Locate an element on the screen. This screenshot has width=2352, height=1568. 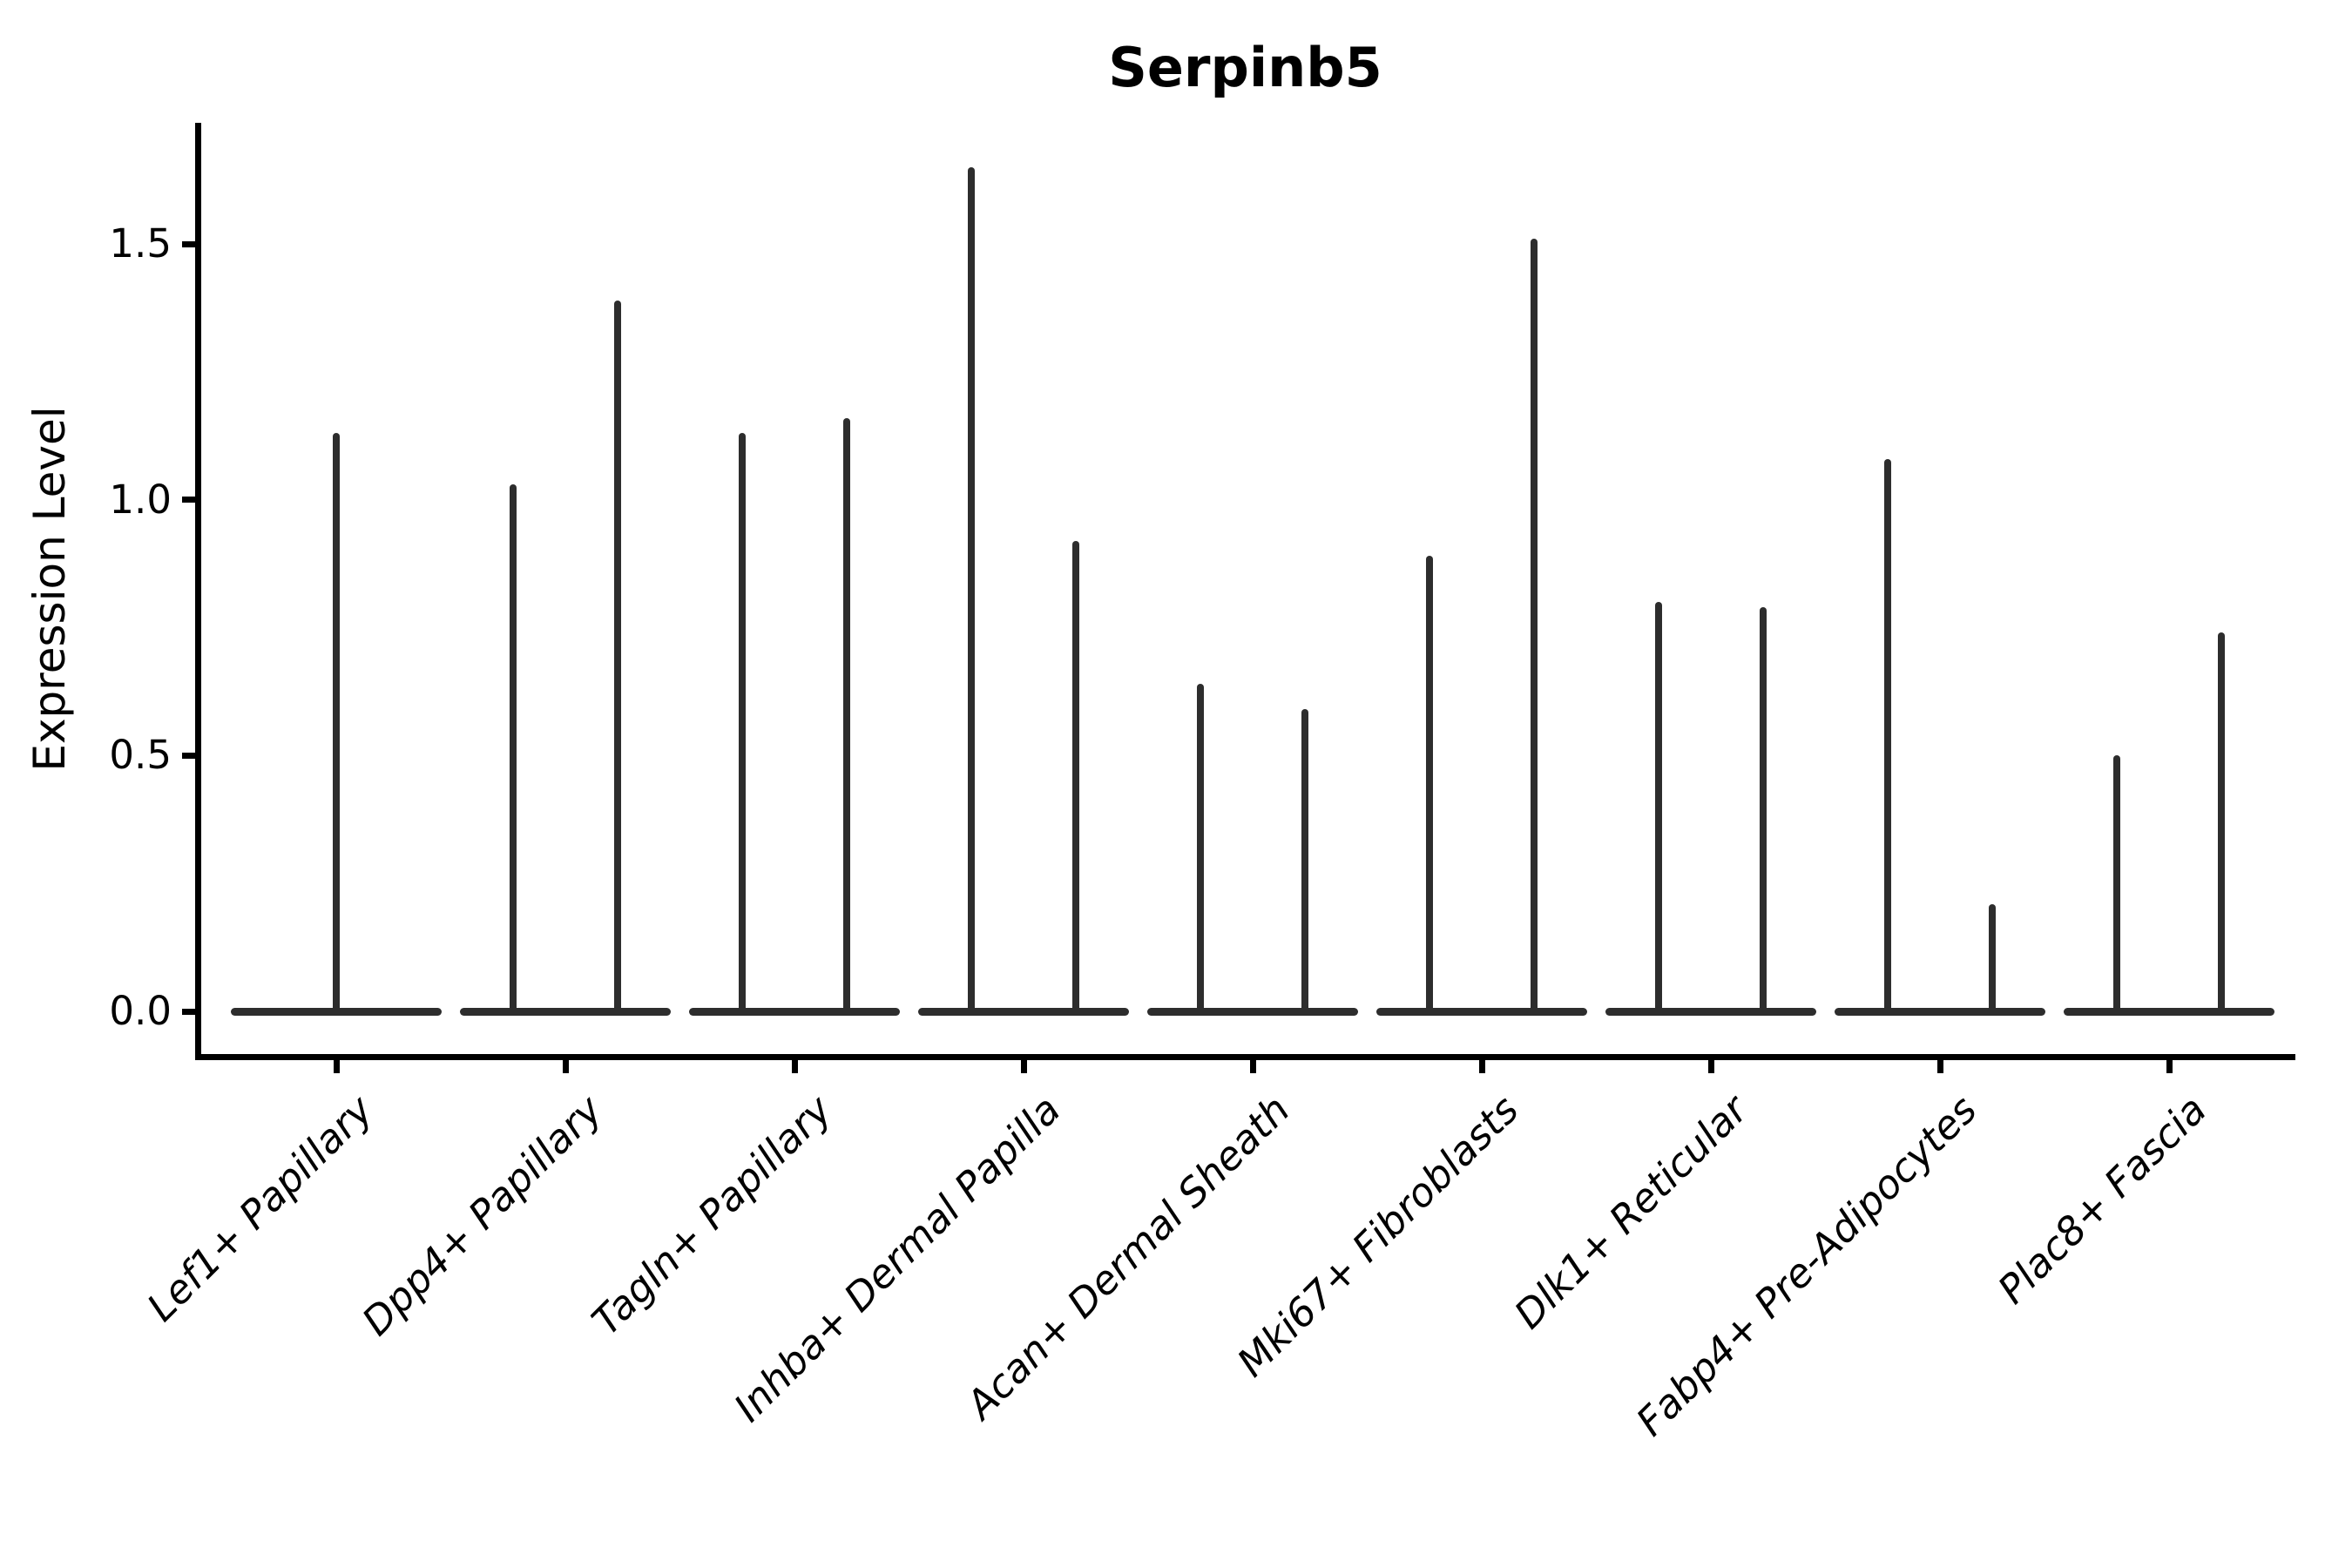
y-tick-label: 1.0 is located at coordinates (140, 500).